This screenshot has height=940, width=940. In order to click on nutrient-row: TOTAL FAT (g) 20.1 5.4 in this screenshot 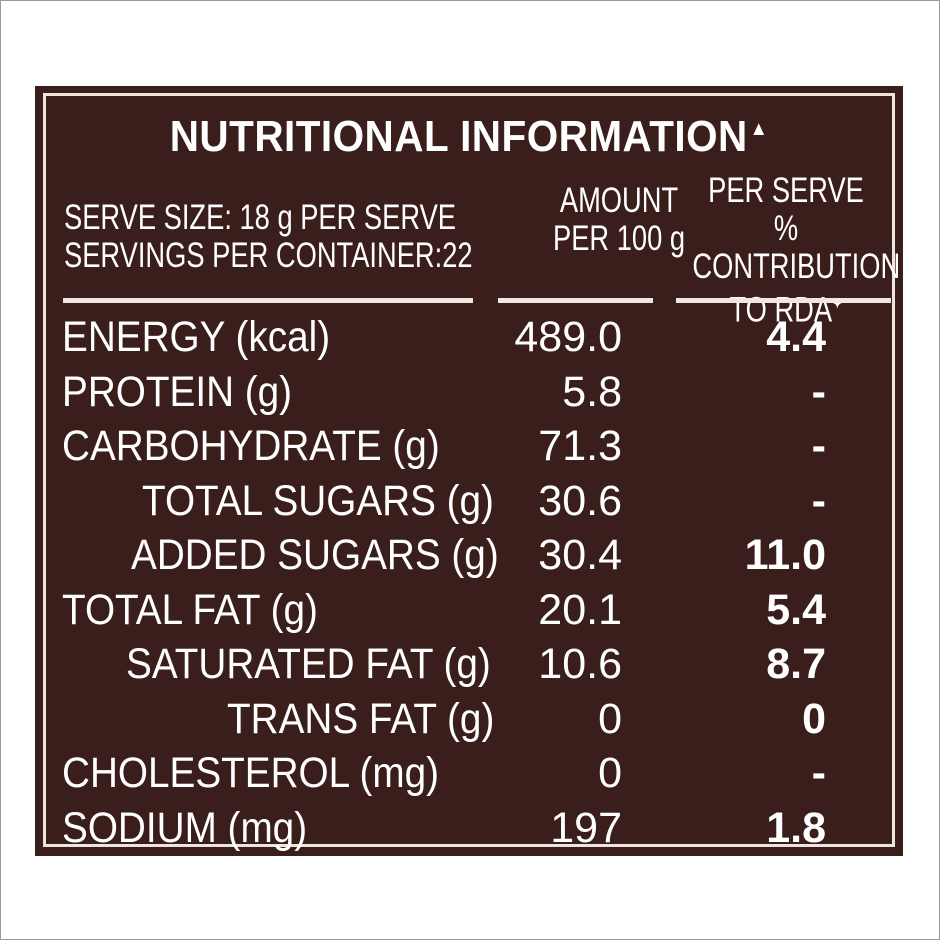, I will do `click(469, 610)`.